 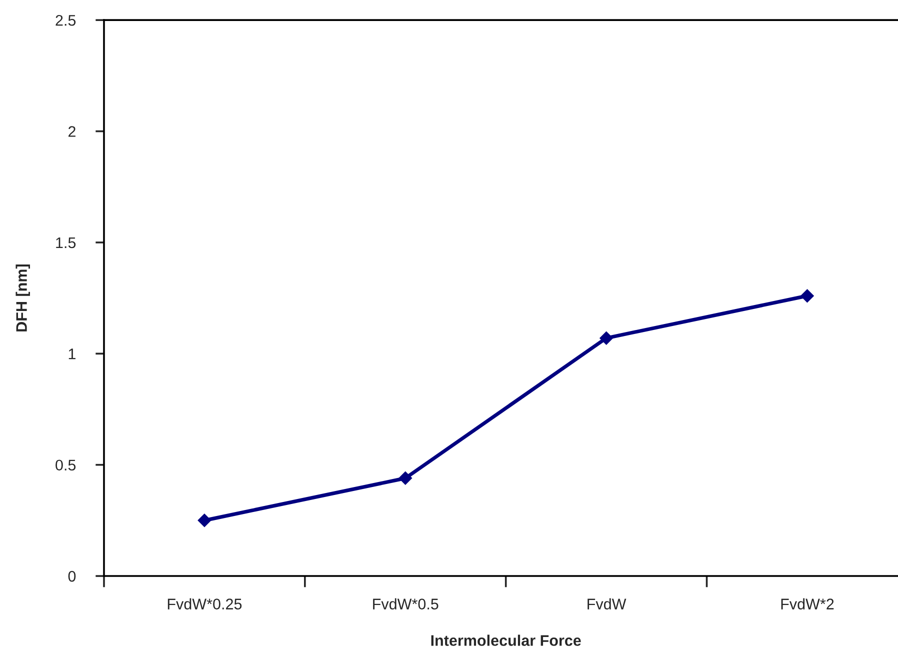 What do you see at coordinates (72, 131) in the screenshot?
I see `y-tick-label: 2` at bounding box center [72, 131].